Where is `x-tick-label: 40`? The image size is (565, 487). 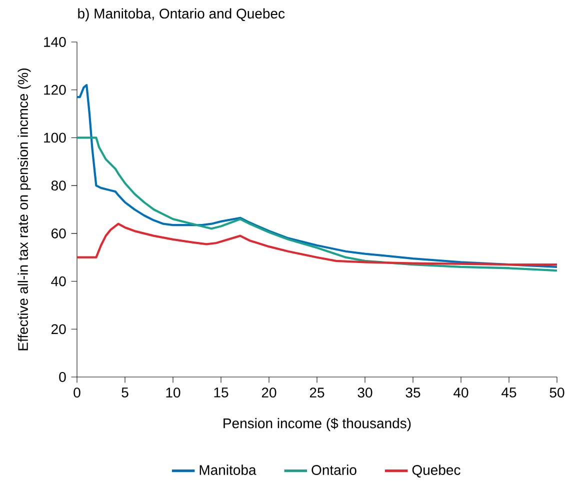 x-tick-label: 40 is located at coordinates (461, 393).